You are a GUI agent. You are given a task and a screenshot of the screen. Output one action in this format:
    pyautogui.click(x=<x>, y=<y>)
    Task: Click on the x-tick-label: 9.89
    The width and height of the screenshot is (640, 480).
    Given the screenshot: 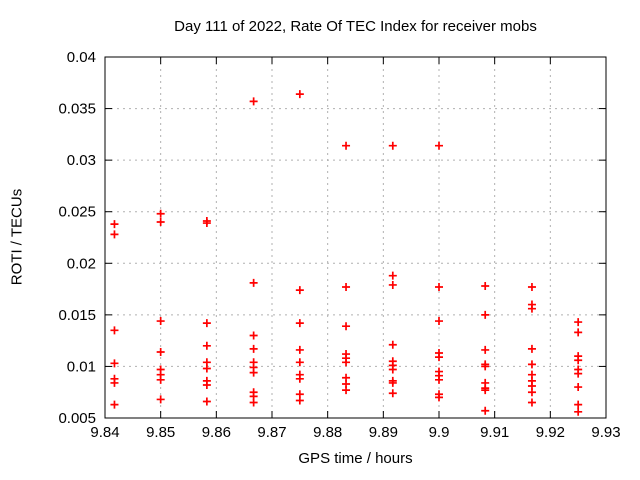 What is the action you would take?
    pyautogui.click(x=383, y=432)
    